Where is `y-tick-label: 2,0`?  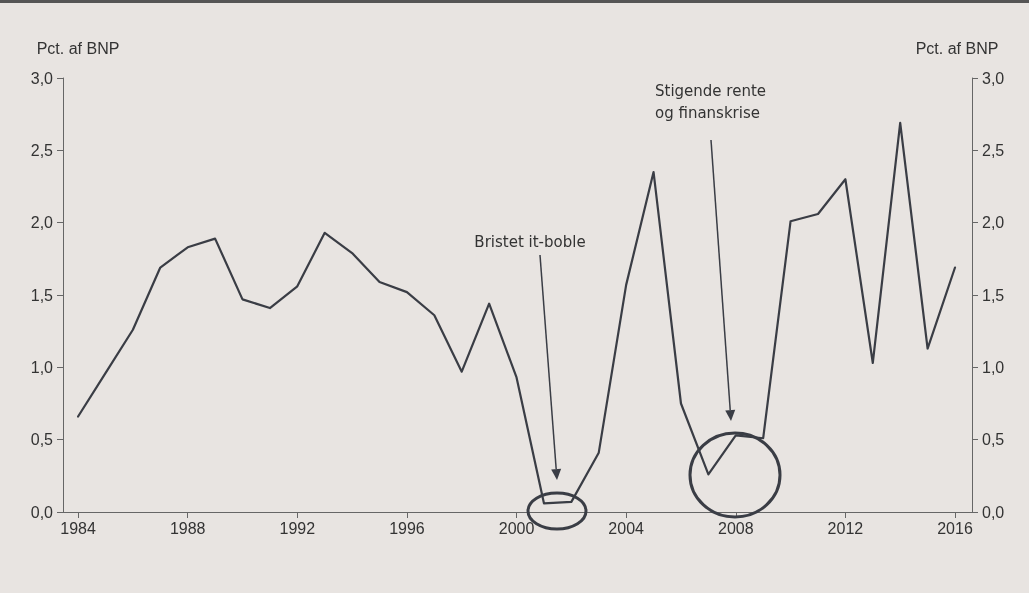
y-tick-label: 2,0 is located at coordinates (42, 223).